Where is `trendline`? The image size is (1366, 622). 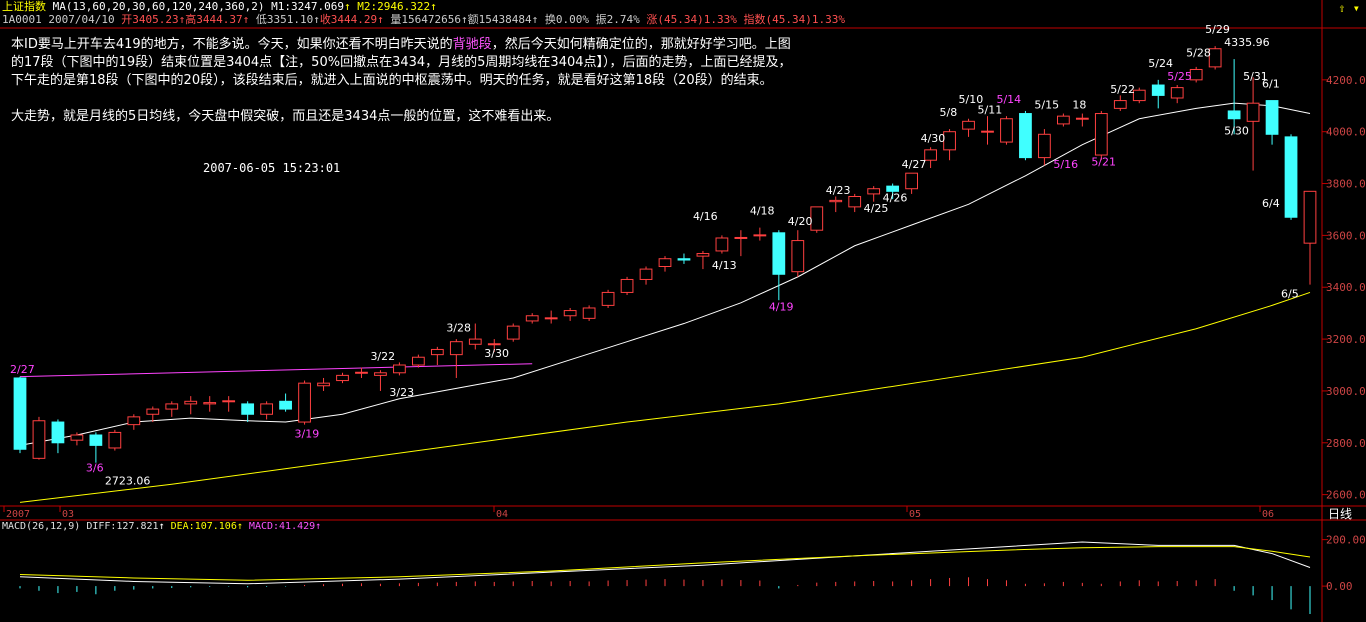 trendline is located at coordinates (276, 370).